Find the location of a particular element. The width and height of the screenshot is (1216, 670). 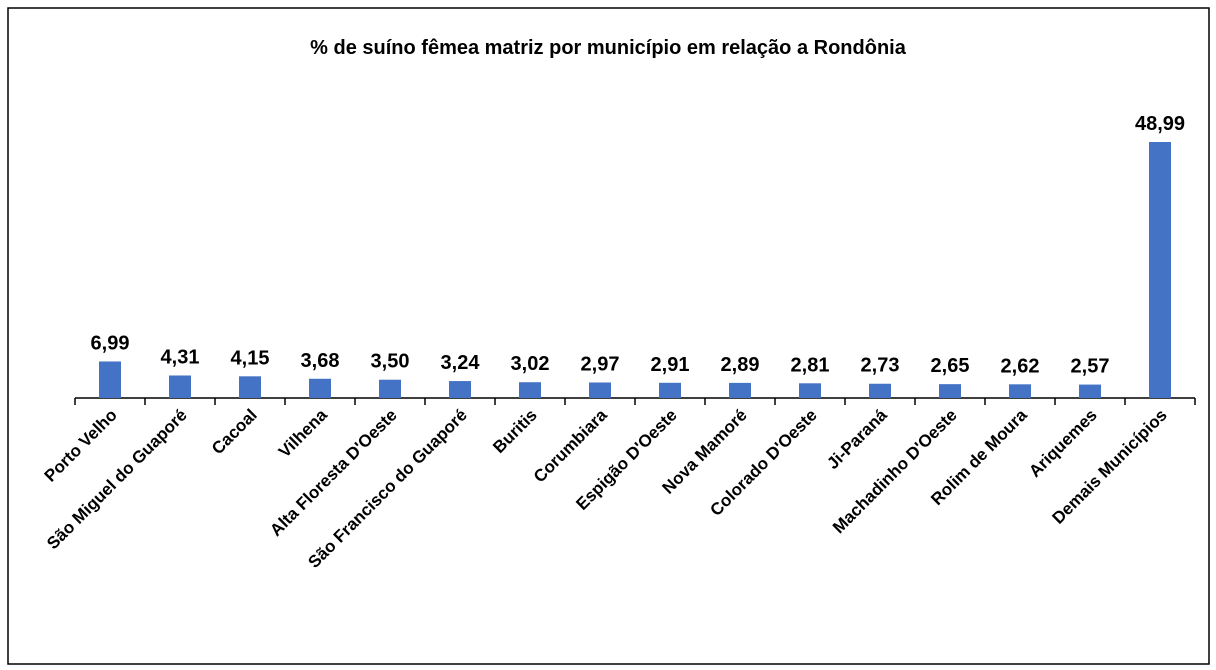

data-label: 2,65 is located at coordinates (950, 366).